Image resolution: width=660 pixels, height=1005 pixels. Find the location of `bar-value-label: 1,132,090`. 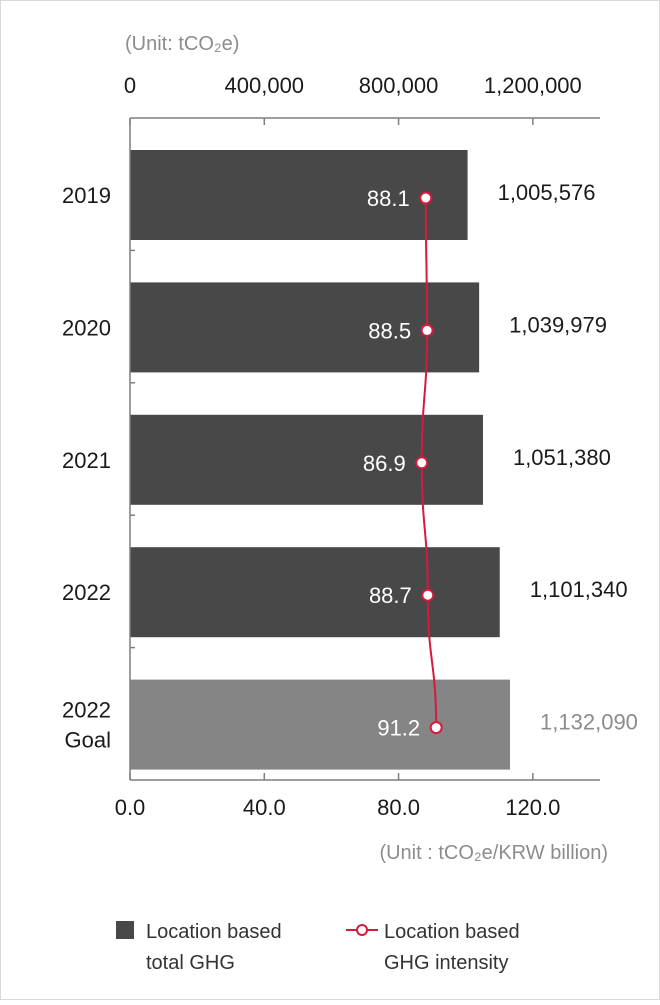

bar-value-label: 1,132,090 is located at coordinates (589, 722).